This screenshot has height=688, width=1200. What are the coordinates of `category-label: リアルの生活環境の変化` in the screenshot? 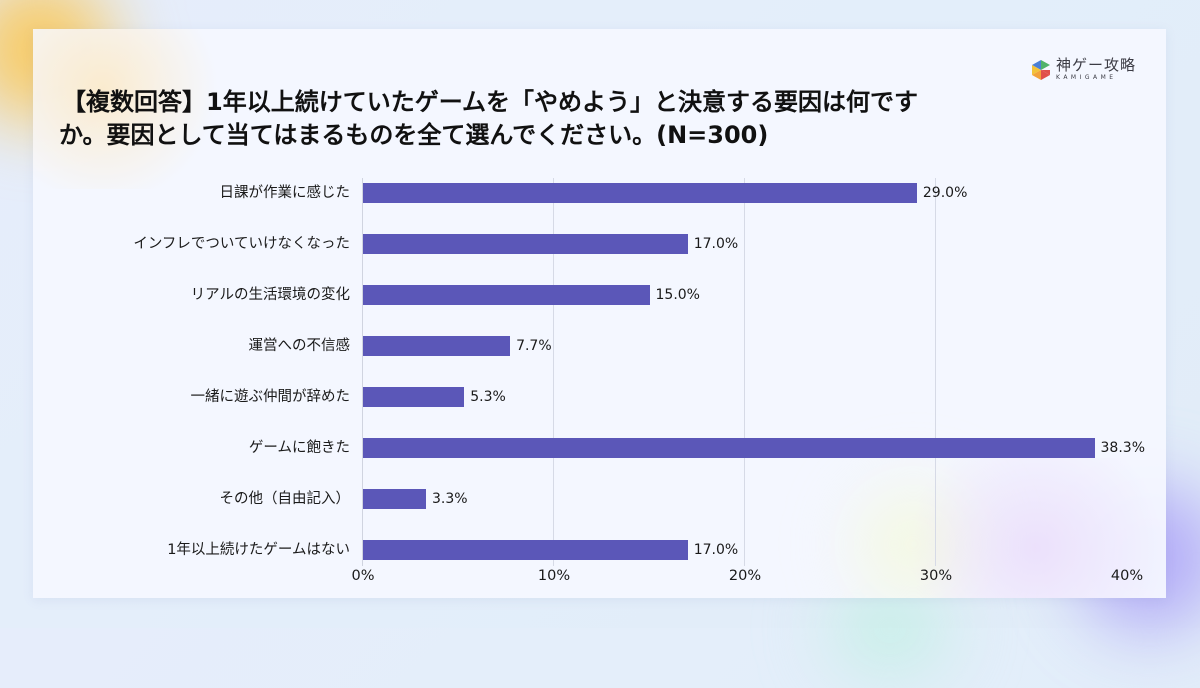 It's located at (270, 295).